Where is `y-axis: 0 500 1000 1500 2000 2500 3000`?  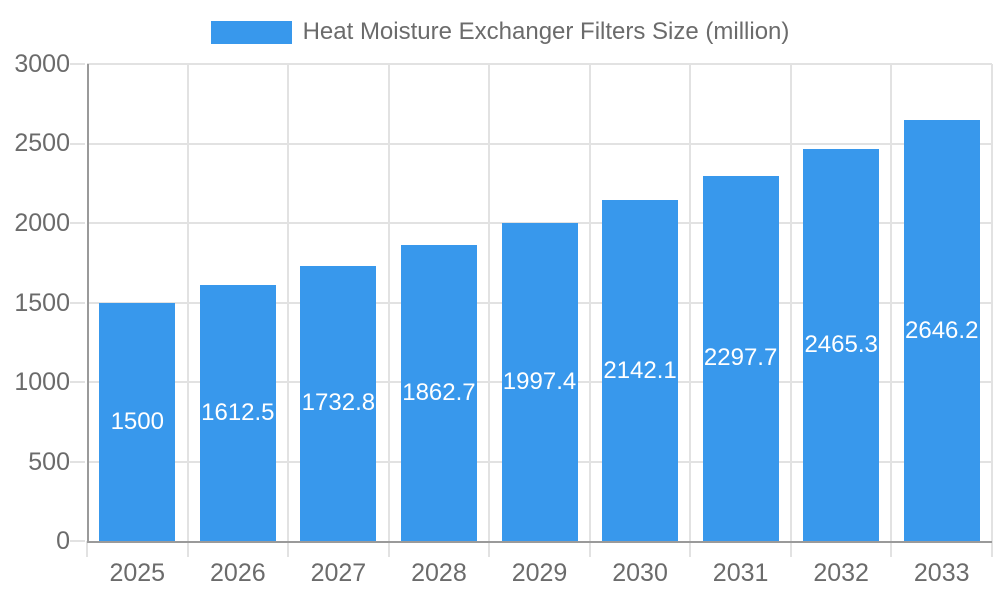
y-axis: 0 500 1000 1500 2000 2500 3000 is located at coordinates (35, 302).